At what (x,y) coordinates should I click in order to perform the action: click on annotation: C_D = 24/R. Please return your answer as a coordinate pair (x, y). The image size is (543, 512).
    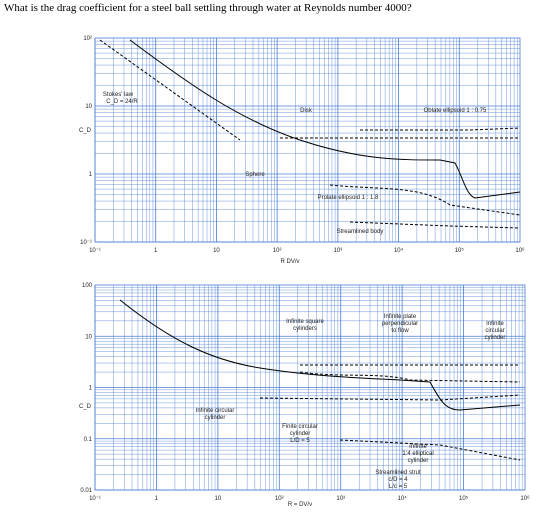
    Looking at the image, I should click on (122, 102).